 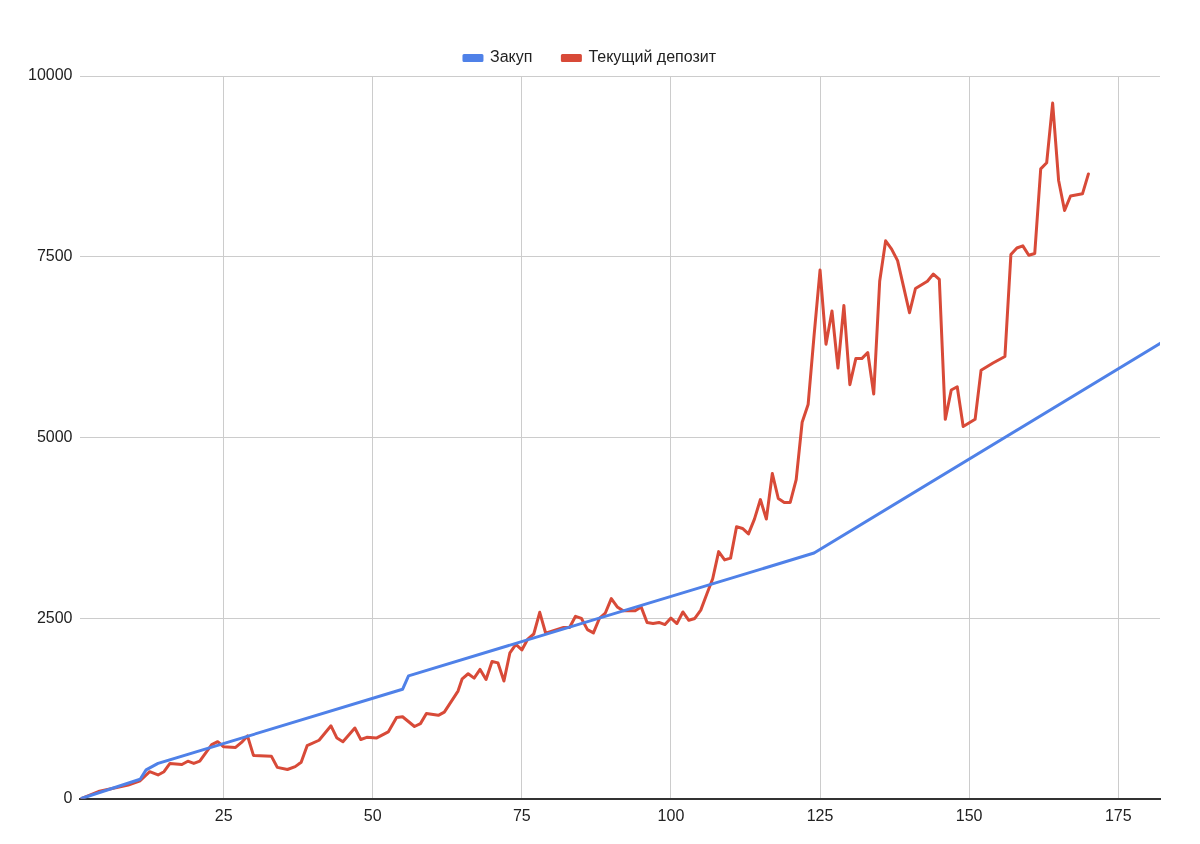 What do you see at coordinates (671, 815) in the screenshot?
I see `x-tick-label: 100` at bounding box center [671, 815].